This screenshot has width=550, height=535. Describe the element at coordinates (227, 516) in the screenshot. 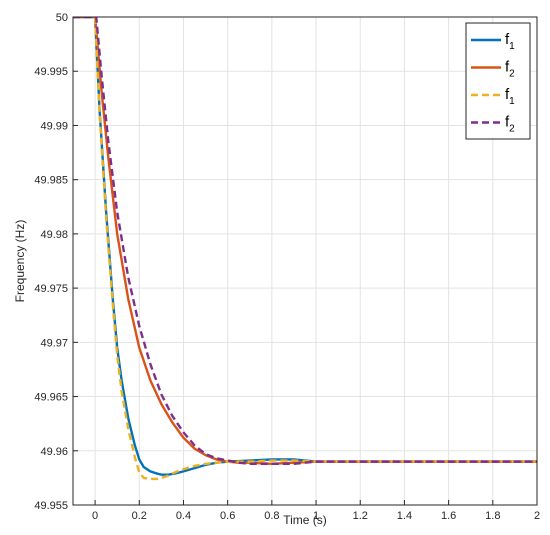

I see `x-tick-label: 0.6` at that location.